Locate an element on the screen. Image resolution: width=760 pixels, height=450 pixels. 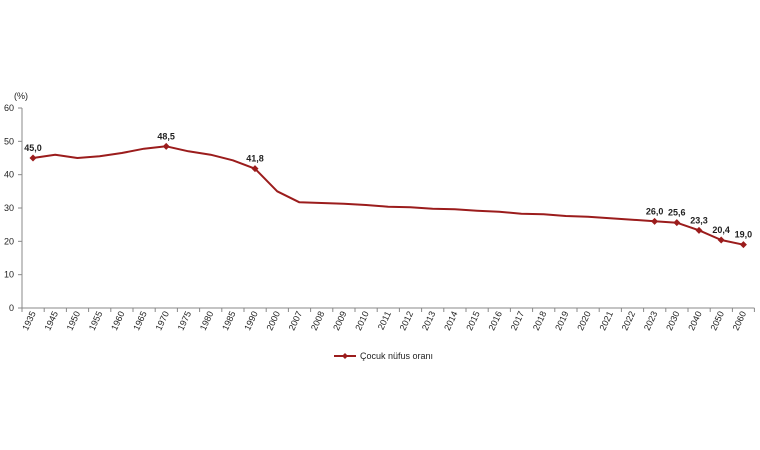
x-tick-label: 2000 is located at coordinates (273, 321).